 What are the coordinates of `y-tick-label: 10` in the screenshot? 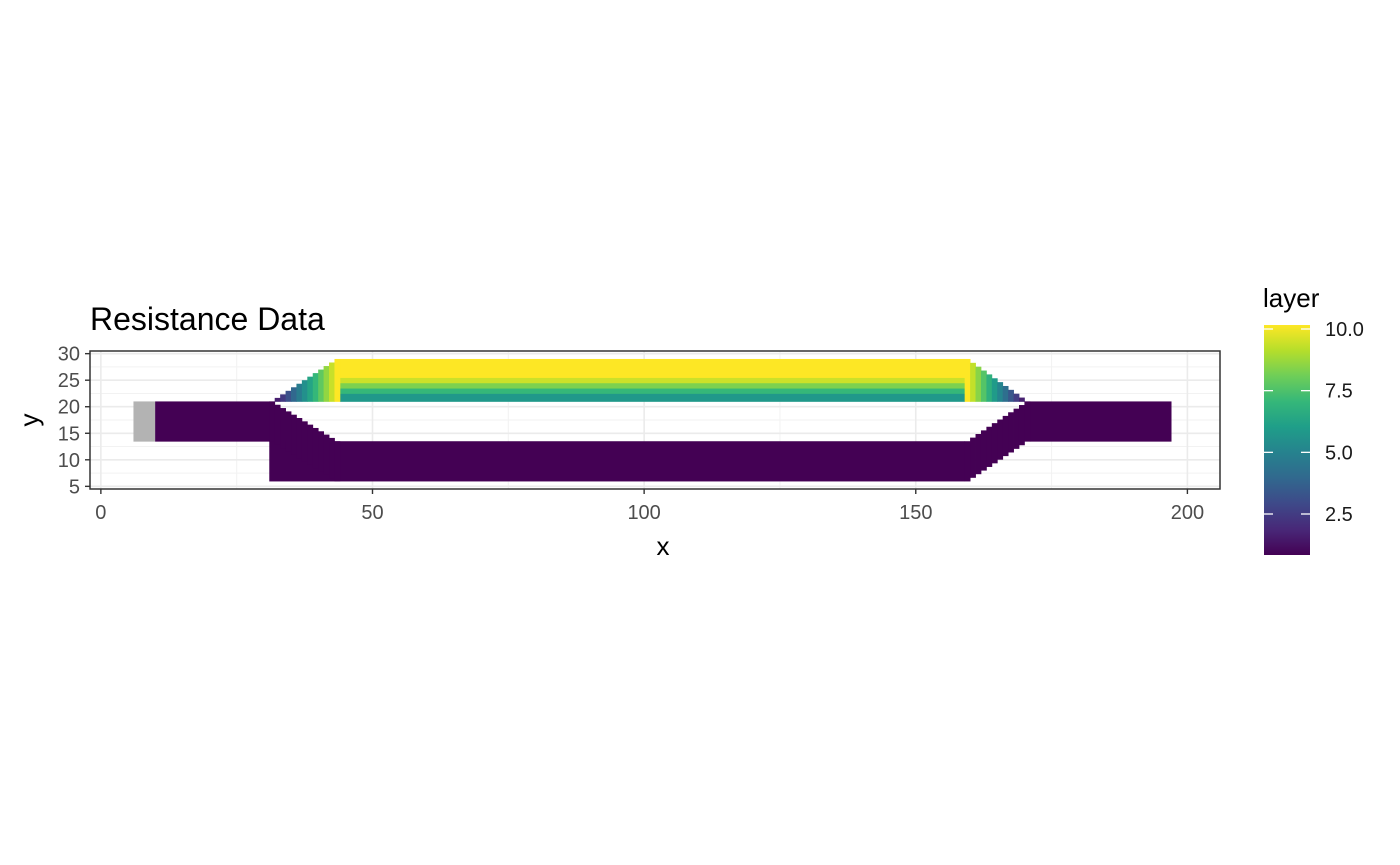 It's located at (69, 461).